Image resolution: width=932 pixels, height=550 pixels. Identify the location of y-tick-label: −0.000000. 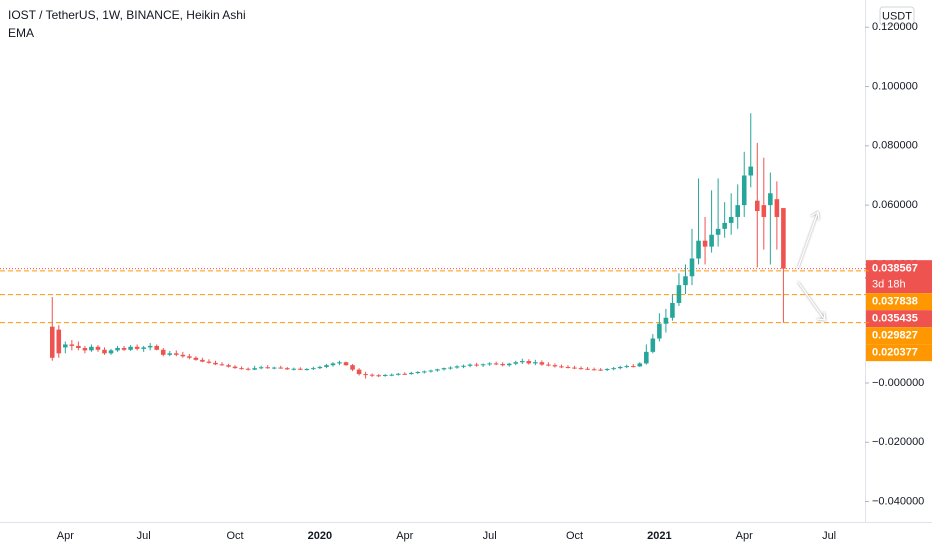
(898, 383).